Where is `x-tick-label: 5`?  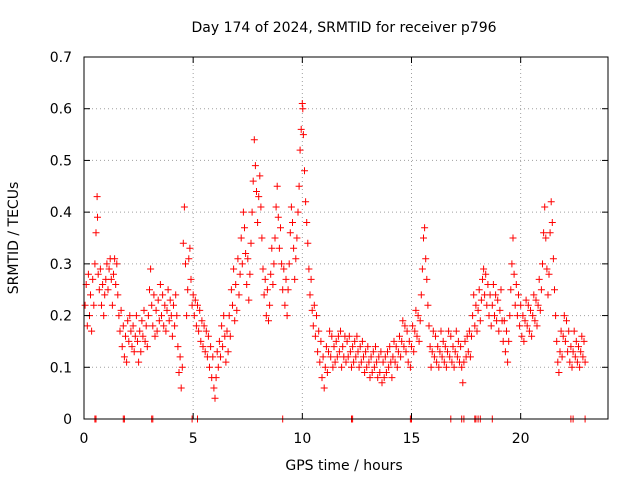 x-tick-label: 5 is located at coordinates (193, 439).